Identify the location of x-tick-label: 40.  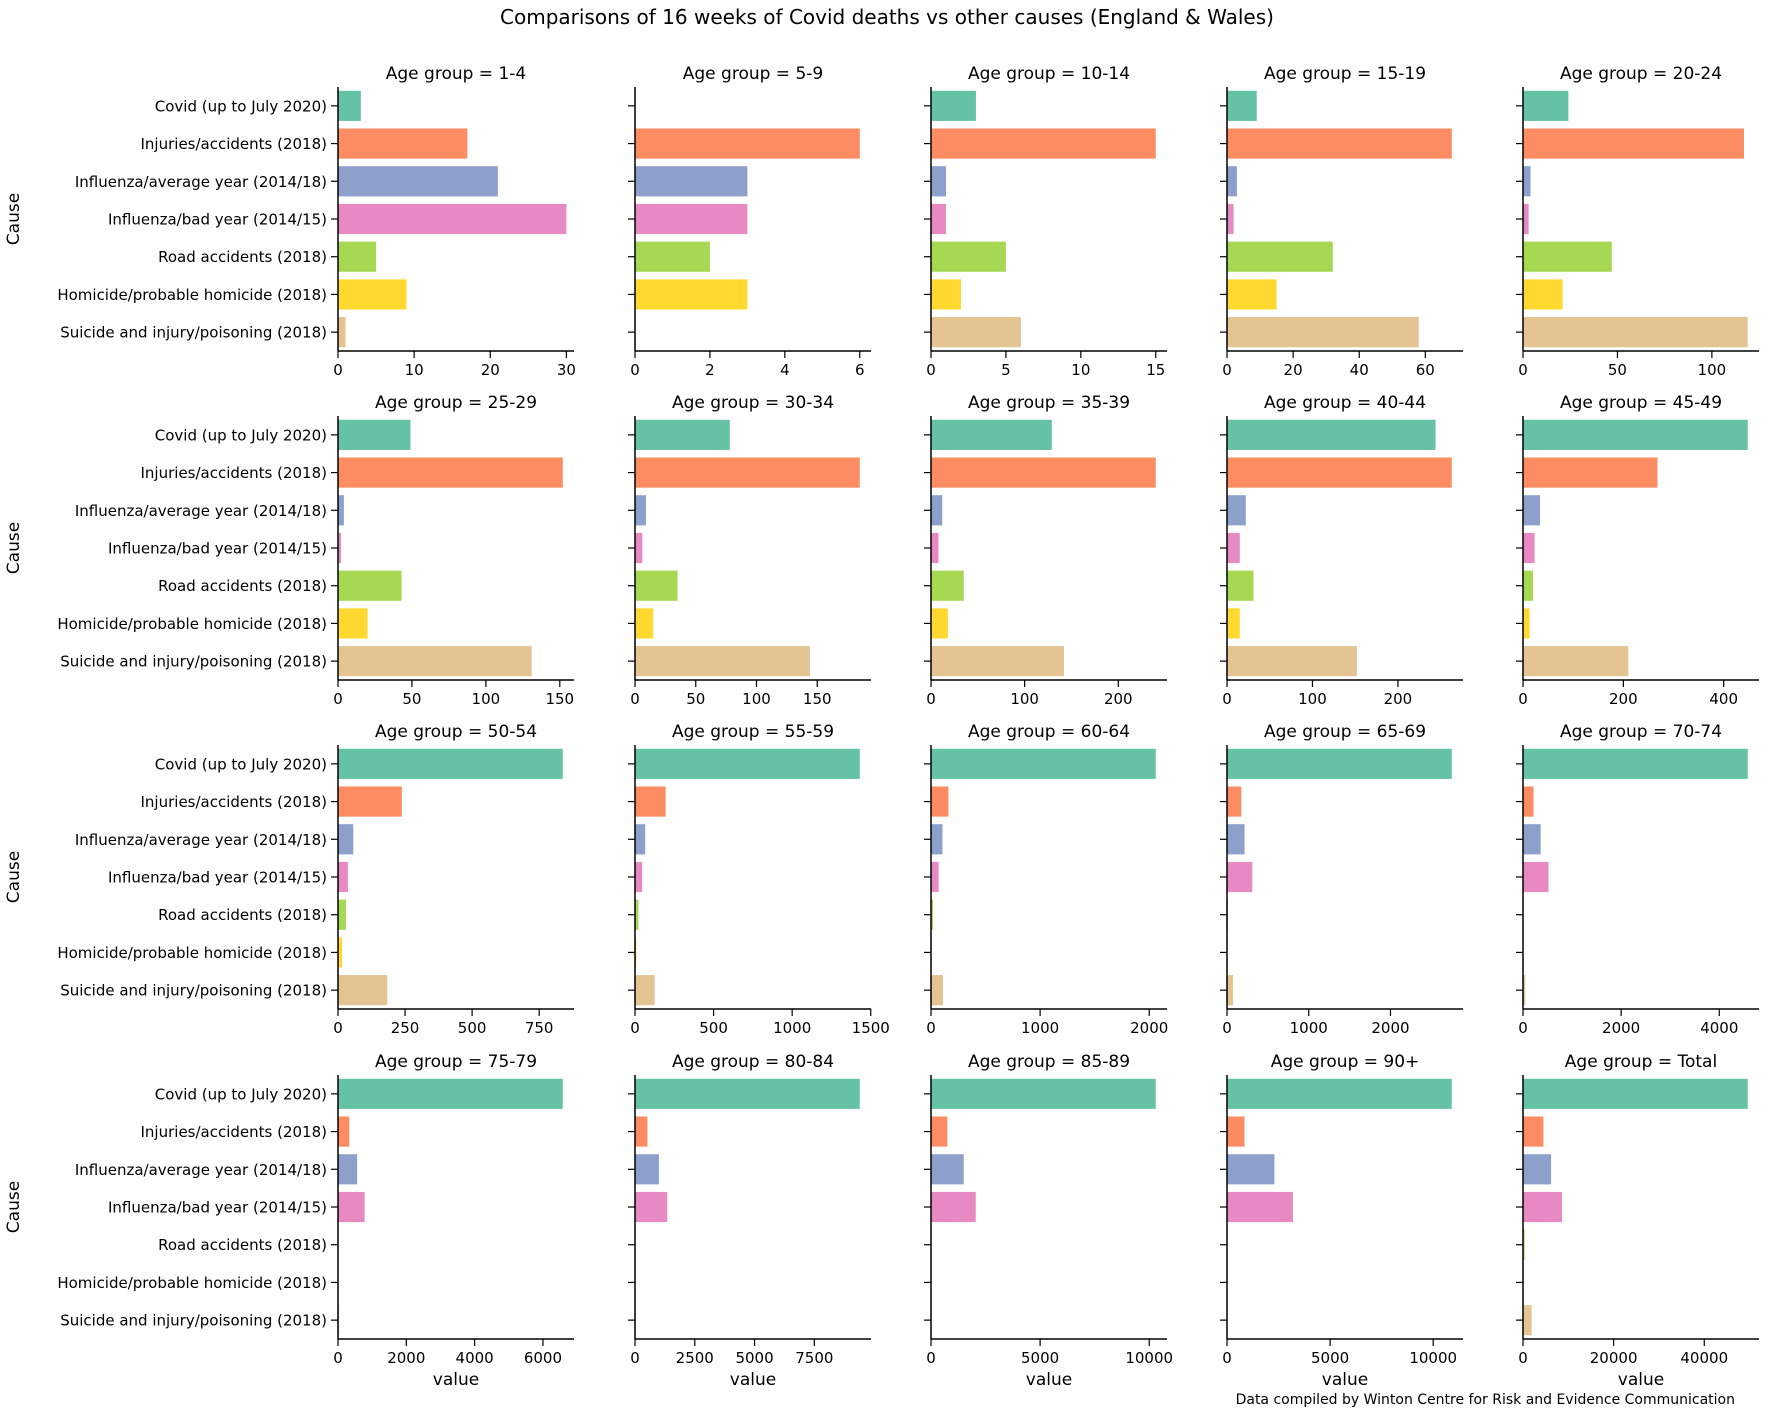
(1359, 370).